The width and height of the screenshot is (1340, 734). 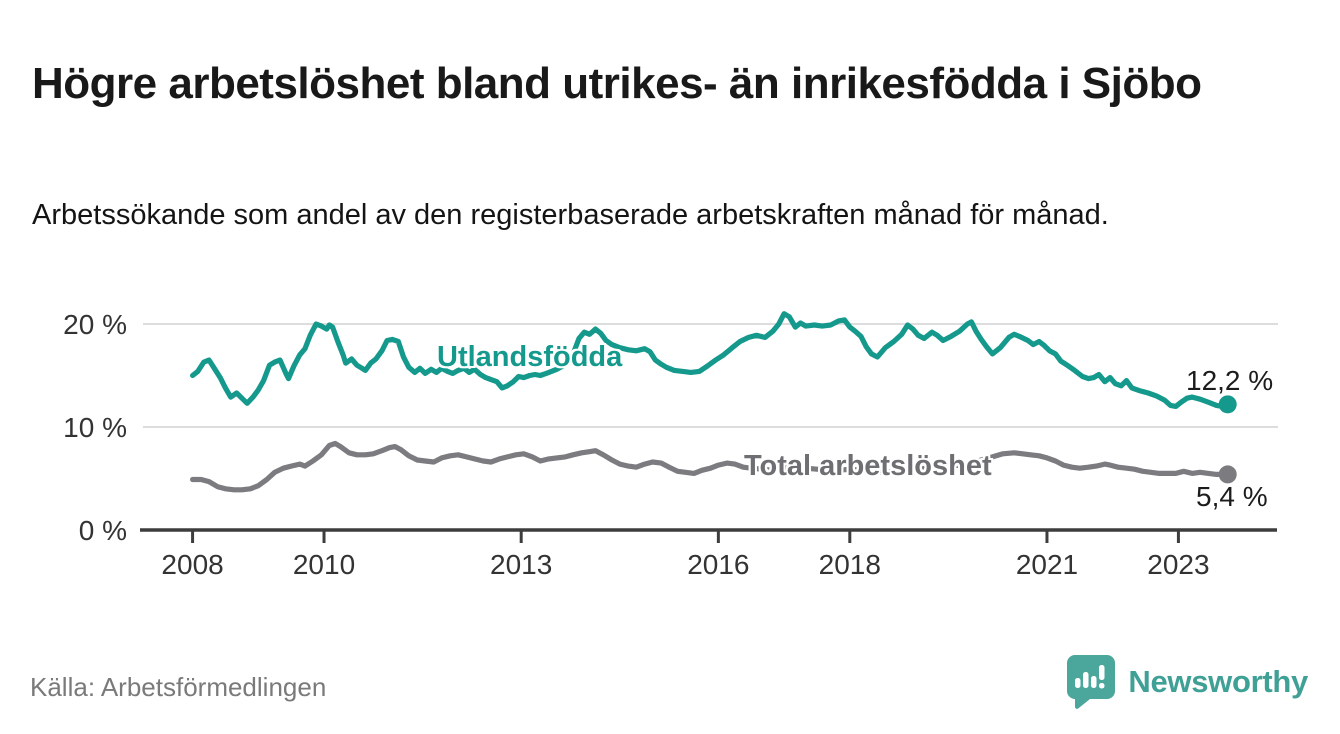 What do you see at coordinates (1227, 404) in the screenshot?
I see `foreign-born-end-dot` at bounding box center [1227, 404].